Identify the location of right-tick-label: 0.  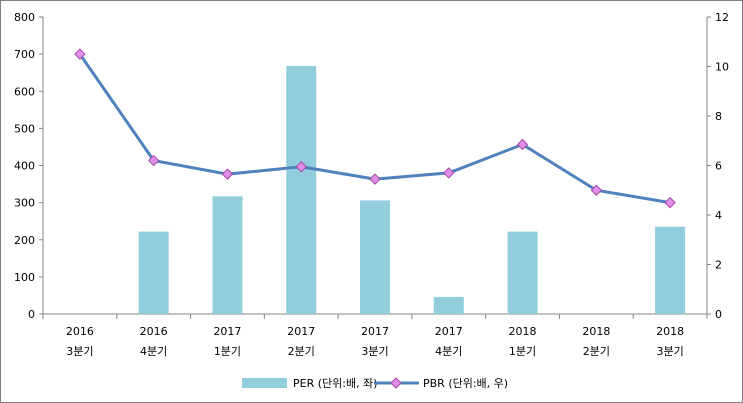
(718, 314).